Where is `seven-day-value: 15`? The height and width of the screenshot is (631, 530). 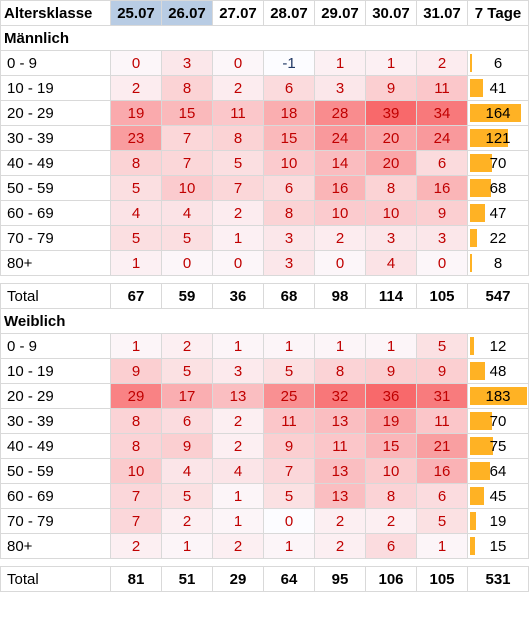 seven-day-value: 15 is located at coordinates (498, 546).